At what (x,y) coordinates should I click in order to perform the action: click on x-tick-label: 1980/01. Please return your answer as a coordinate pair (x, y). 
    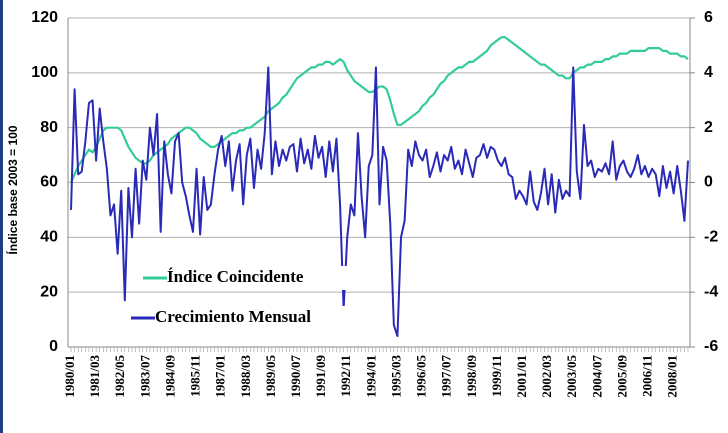
    Looking at the image, I should click on (69, 376).